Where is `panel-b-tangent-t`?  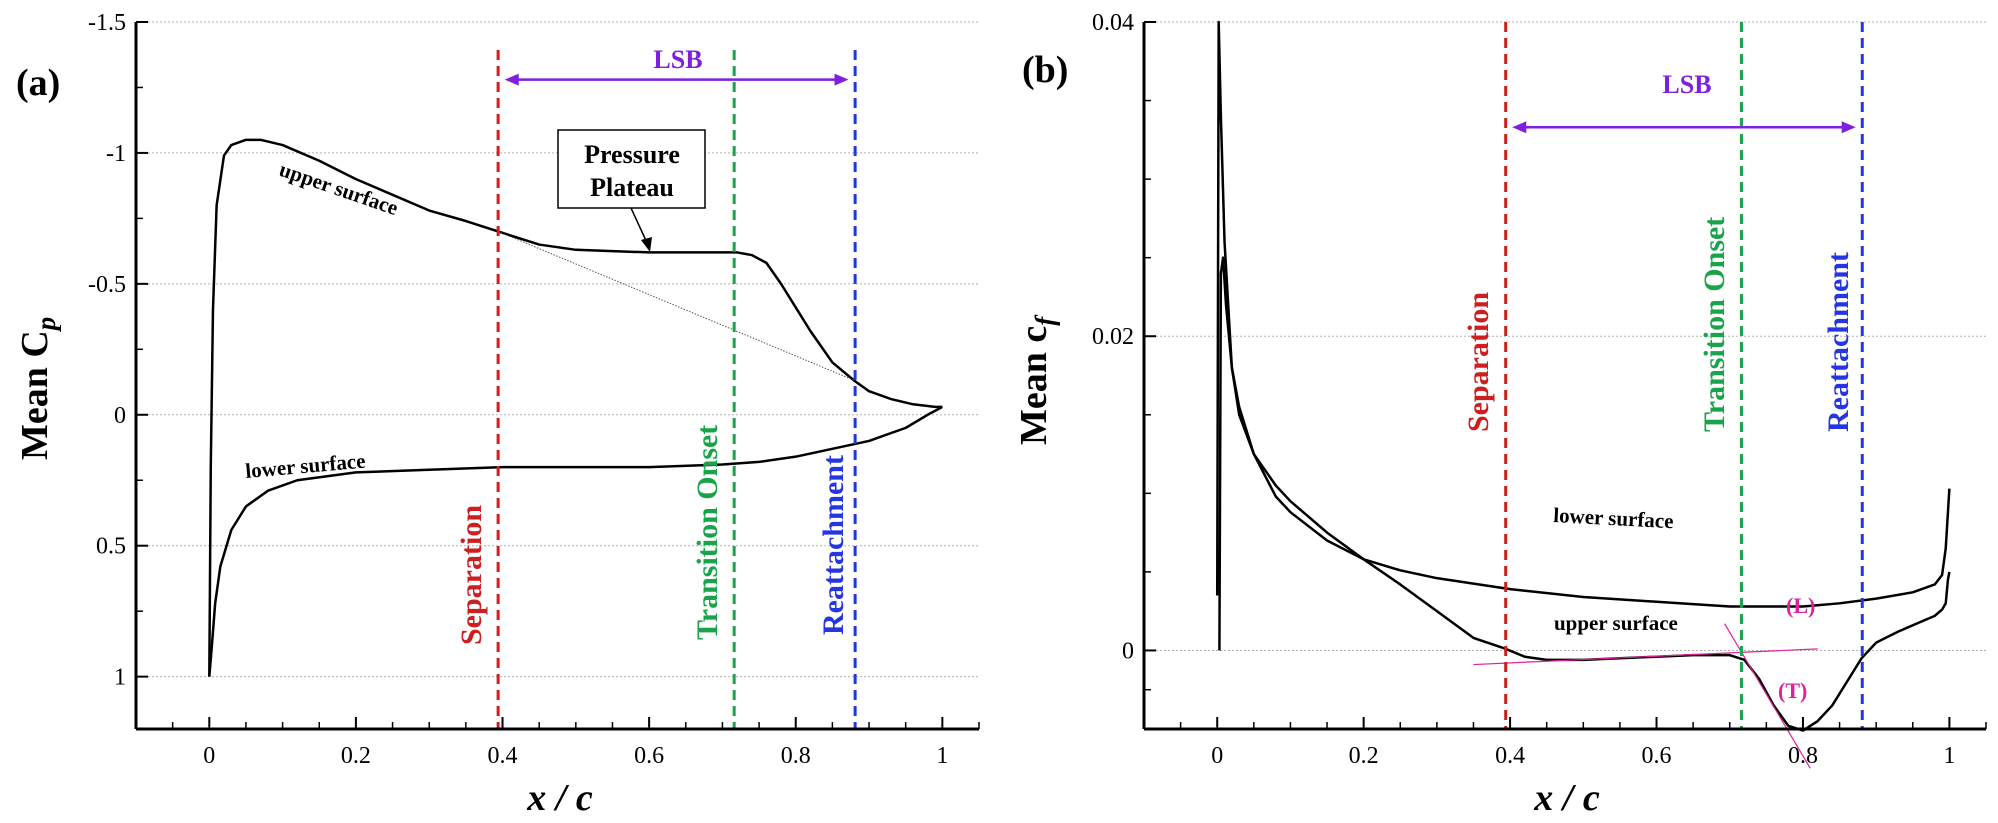
panel-b-tangent-t is located at coordinates (1767, 696).